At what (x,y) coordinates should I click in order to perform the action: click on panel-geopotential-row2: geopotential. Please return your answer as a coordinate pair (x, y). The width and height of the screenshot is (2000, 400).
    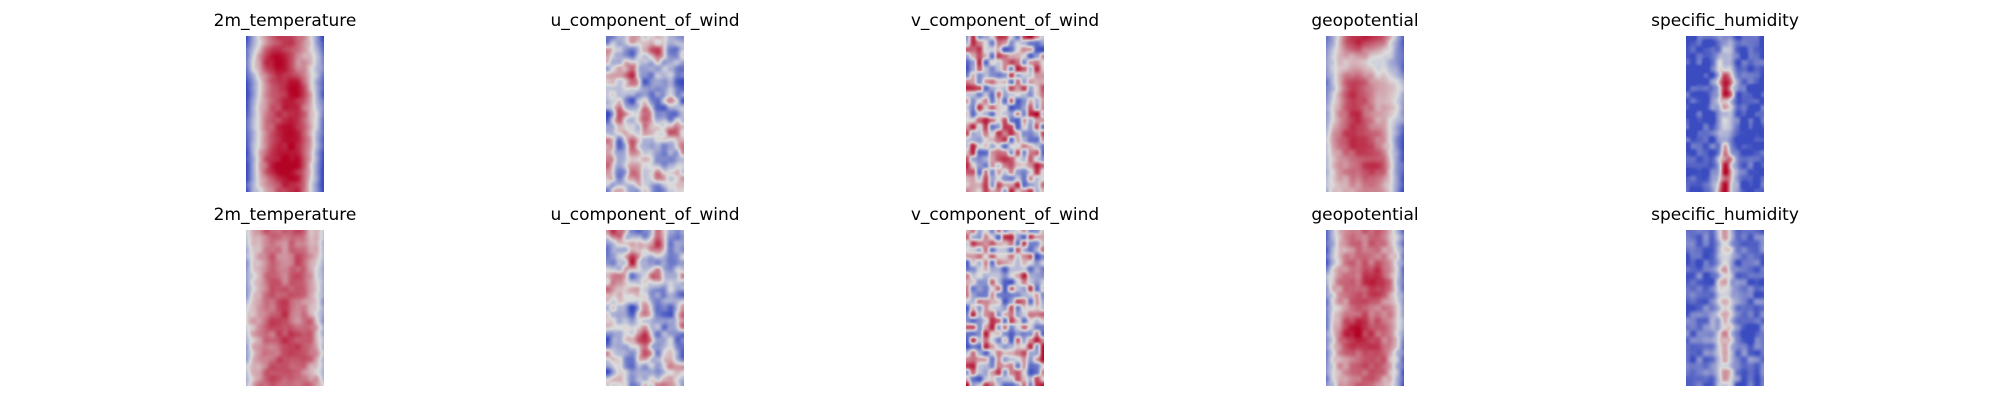
    Looking at the image, I should click on (1365, 299).